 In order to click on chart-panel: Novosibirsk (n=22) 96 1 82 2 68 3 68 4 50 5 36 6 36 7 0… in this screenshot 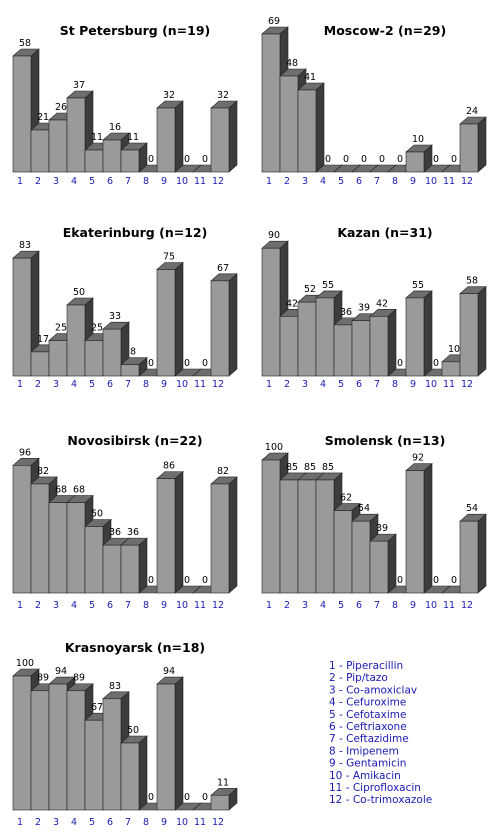, I will do `click(125, 522)`.